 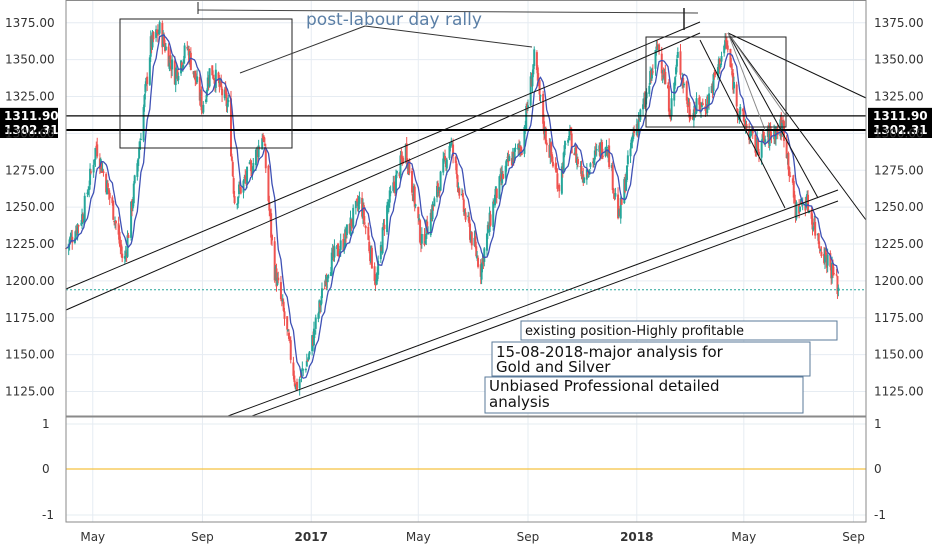 I want to click on price-level-label-left-bg, so click(x=29, y=115).